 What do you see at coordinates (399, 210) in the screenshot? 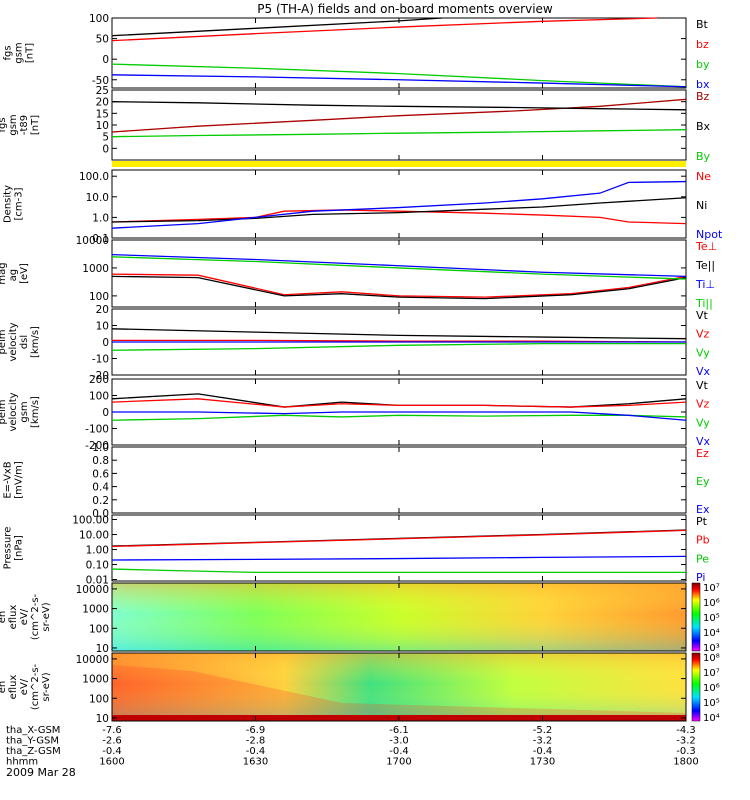
I see `series-line-Ni` at bounding box center [399, 210].